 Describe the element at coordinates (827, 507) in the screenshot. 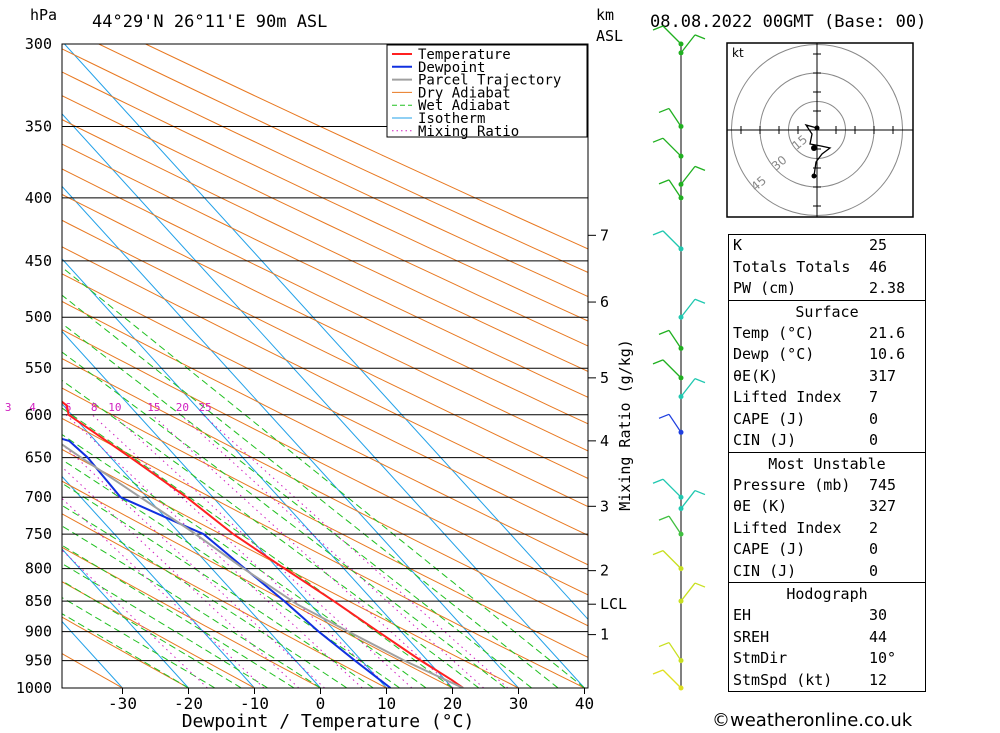

I see `stat-row: θE (K) 327` at that location.